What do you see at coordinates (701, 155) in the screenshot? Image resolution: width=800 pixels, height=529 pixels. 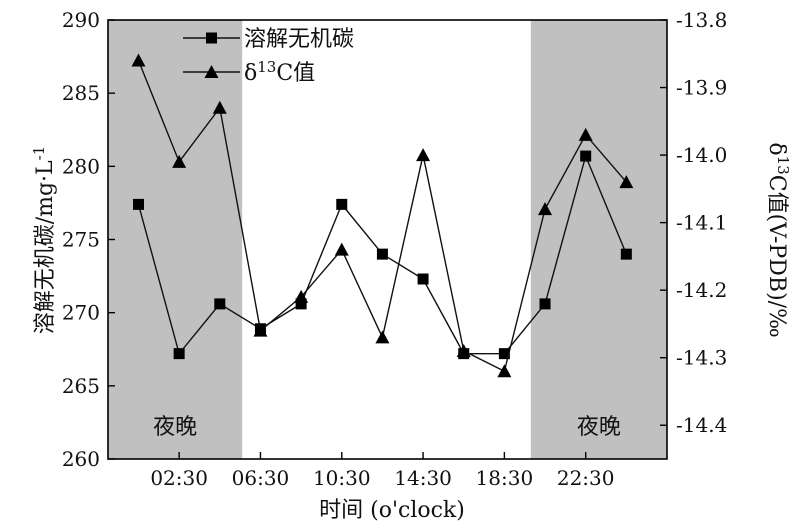 I see `right-y-tick-label-5: -14.0` at bounding box center [701, 155].